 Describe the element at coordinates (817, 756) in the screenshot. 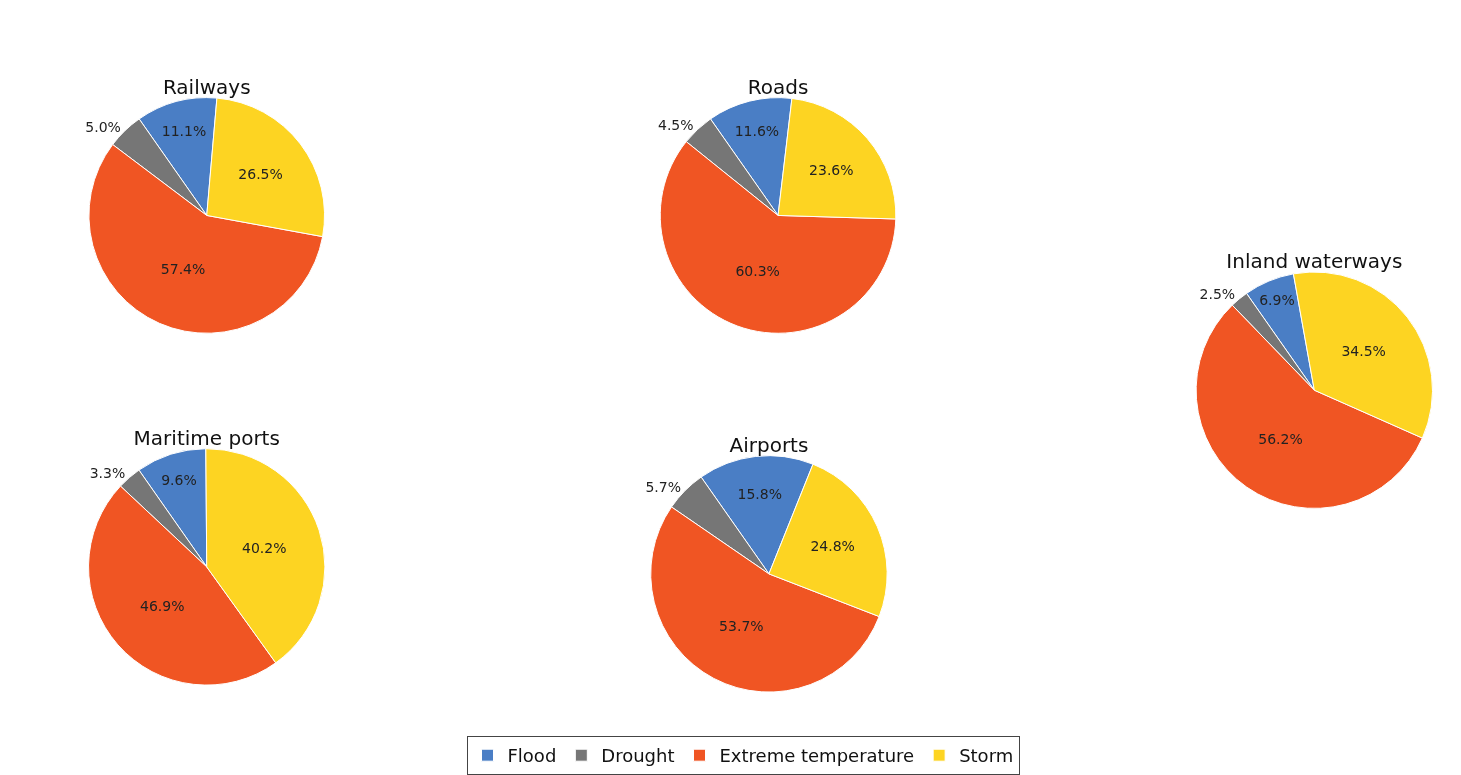

I see `legend-label: Extreme temperature` at that location.